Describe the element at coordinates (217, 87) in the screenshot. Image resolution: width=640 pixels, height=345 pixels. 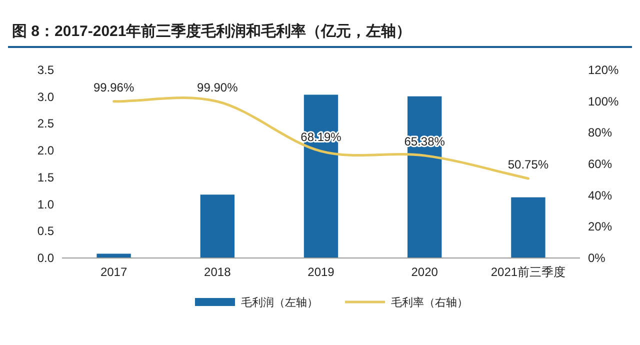
I see `data-label: 99.90%` at that location.